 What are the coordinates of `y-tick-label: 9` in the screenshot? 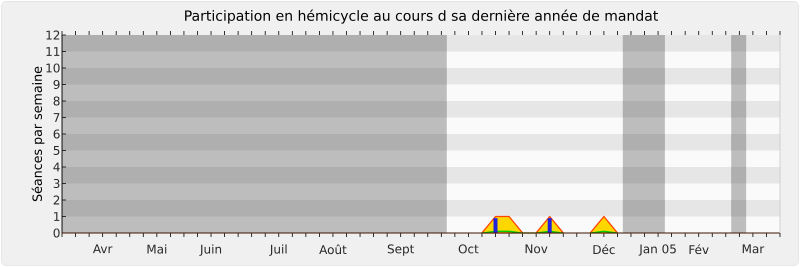 It's located at (57, 85).